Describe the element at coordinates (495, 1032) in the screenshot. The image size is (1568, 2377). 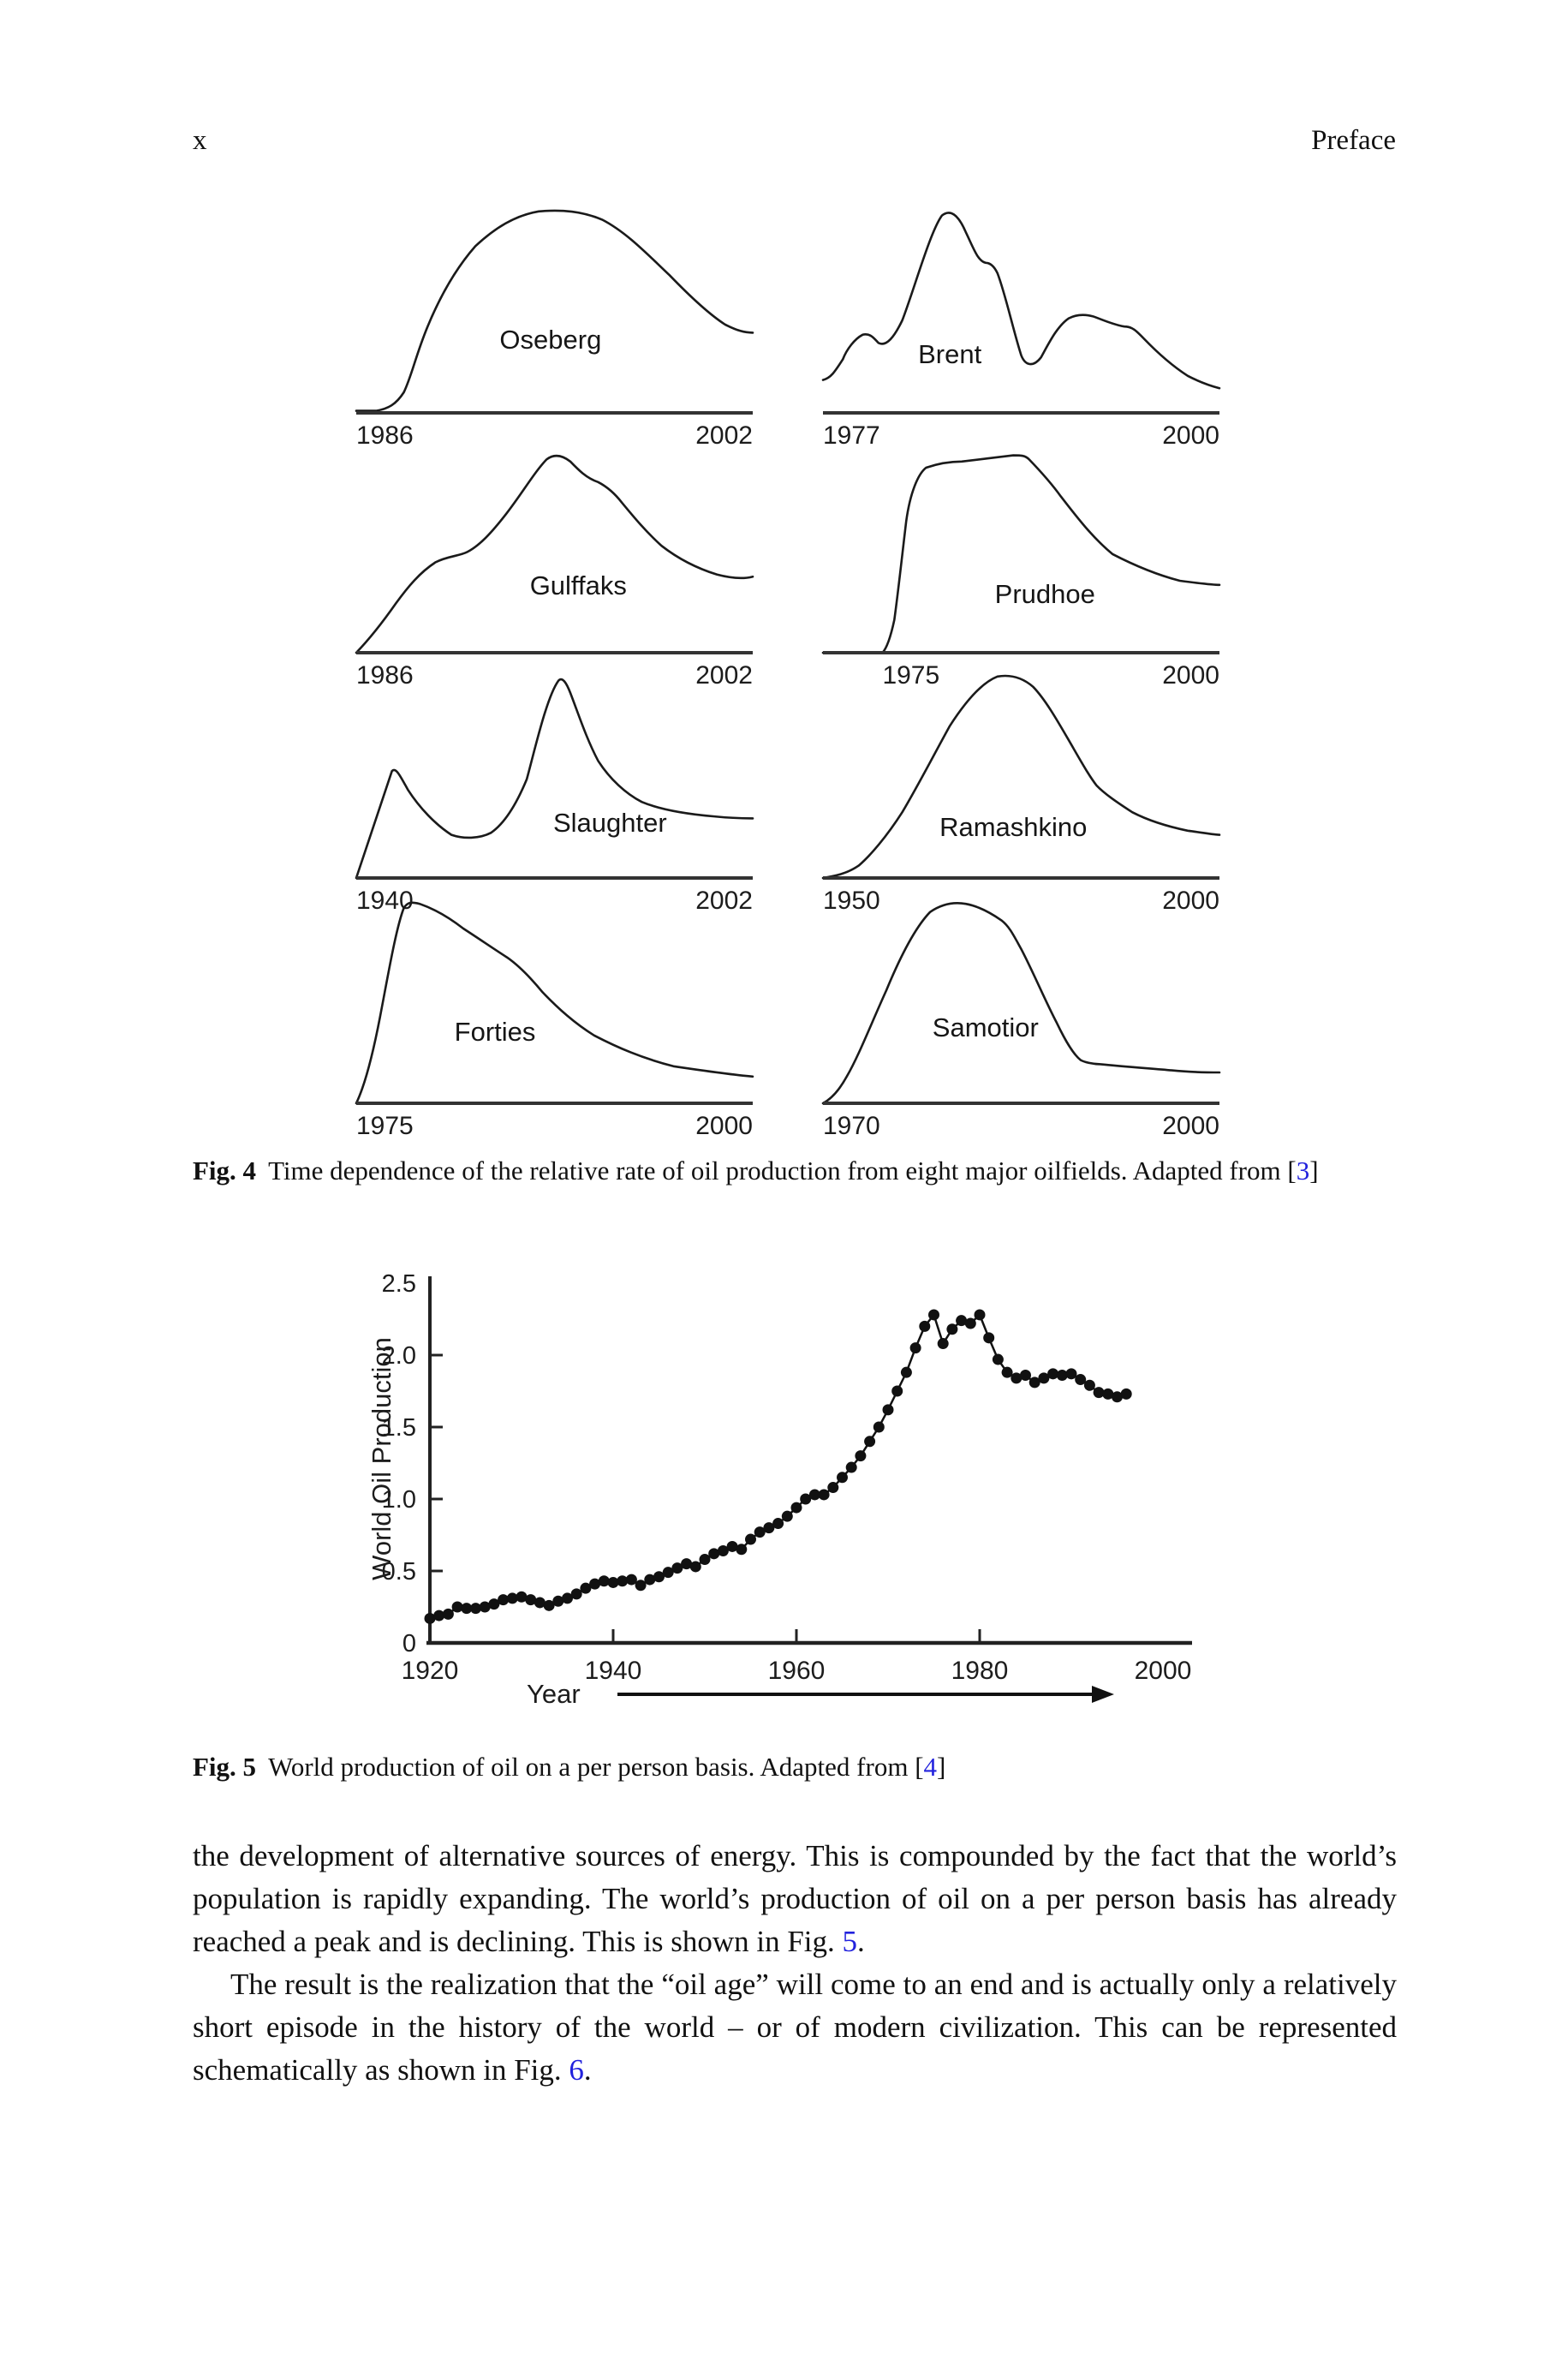
I see `oilfield-label: Forties` at that location.